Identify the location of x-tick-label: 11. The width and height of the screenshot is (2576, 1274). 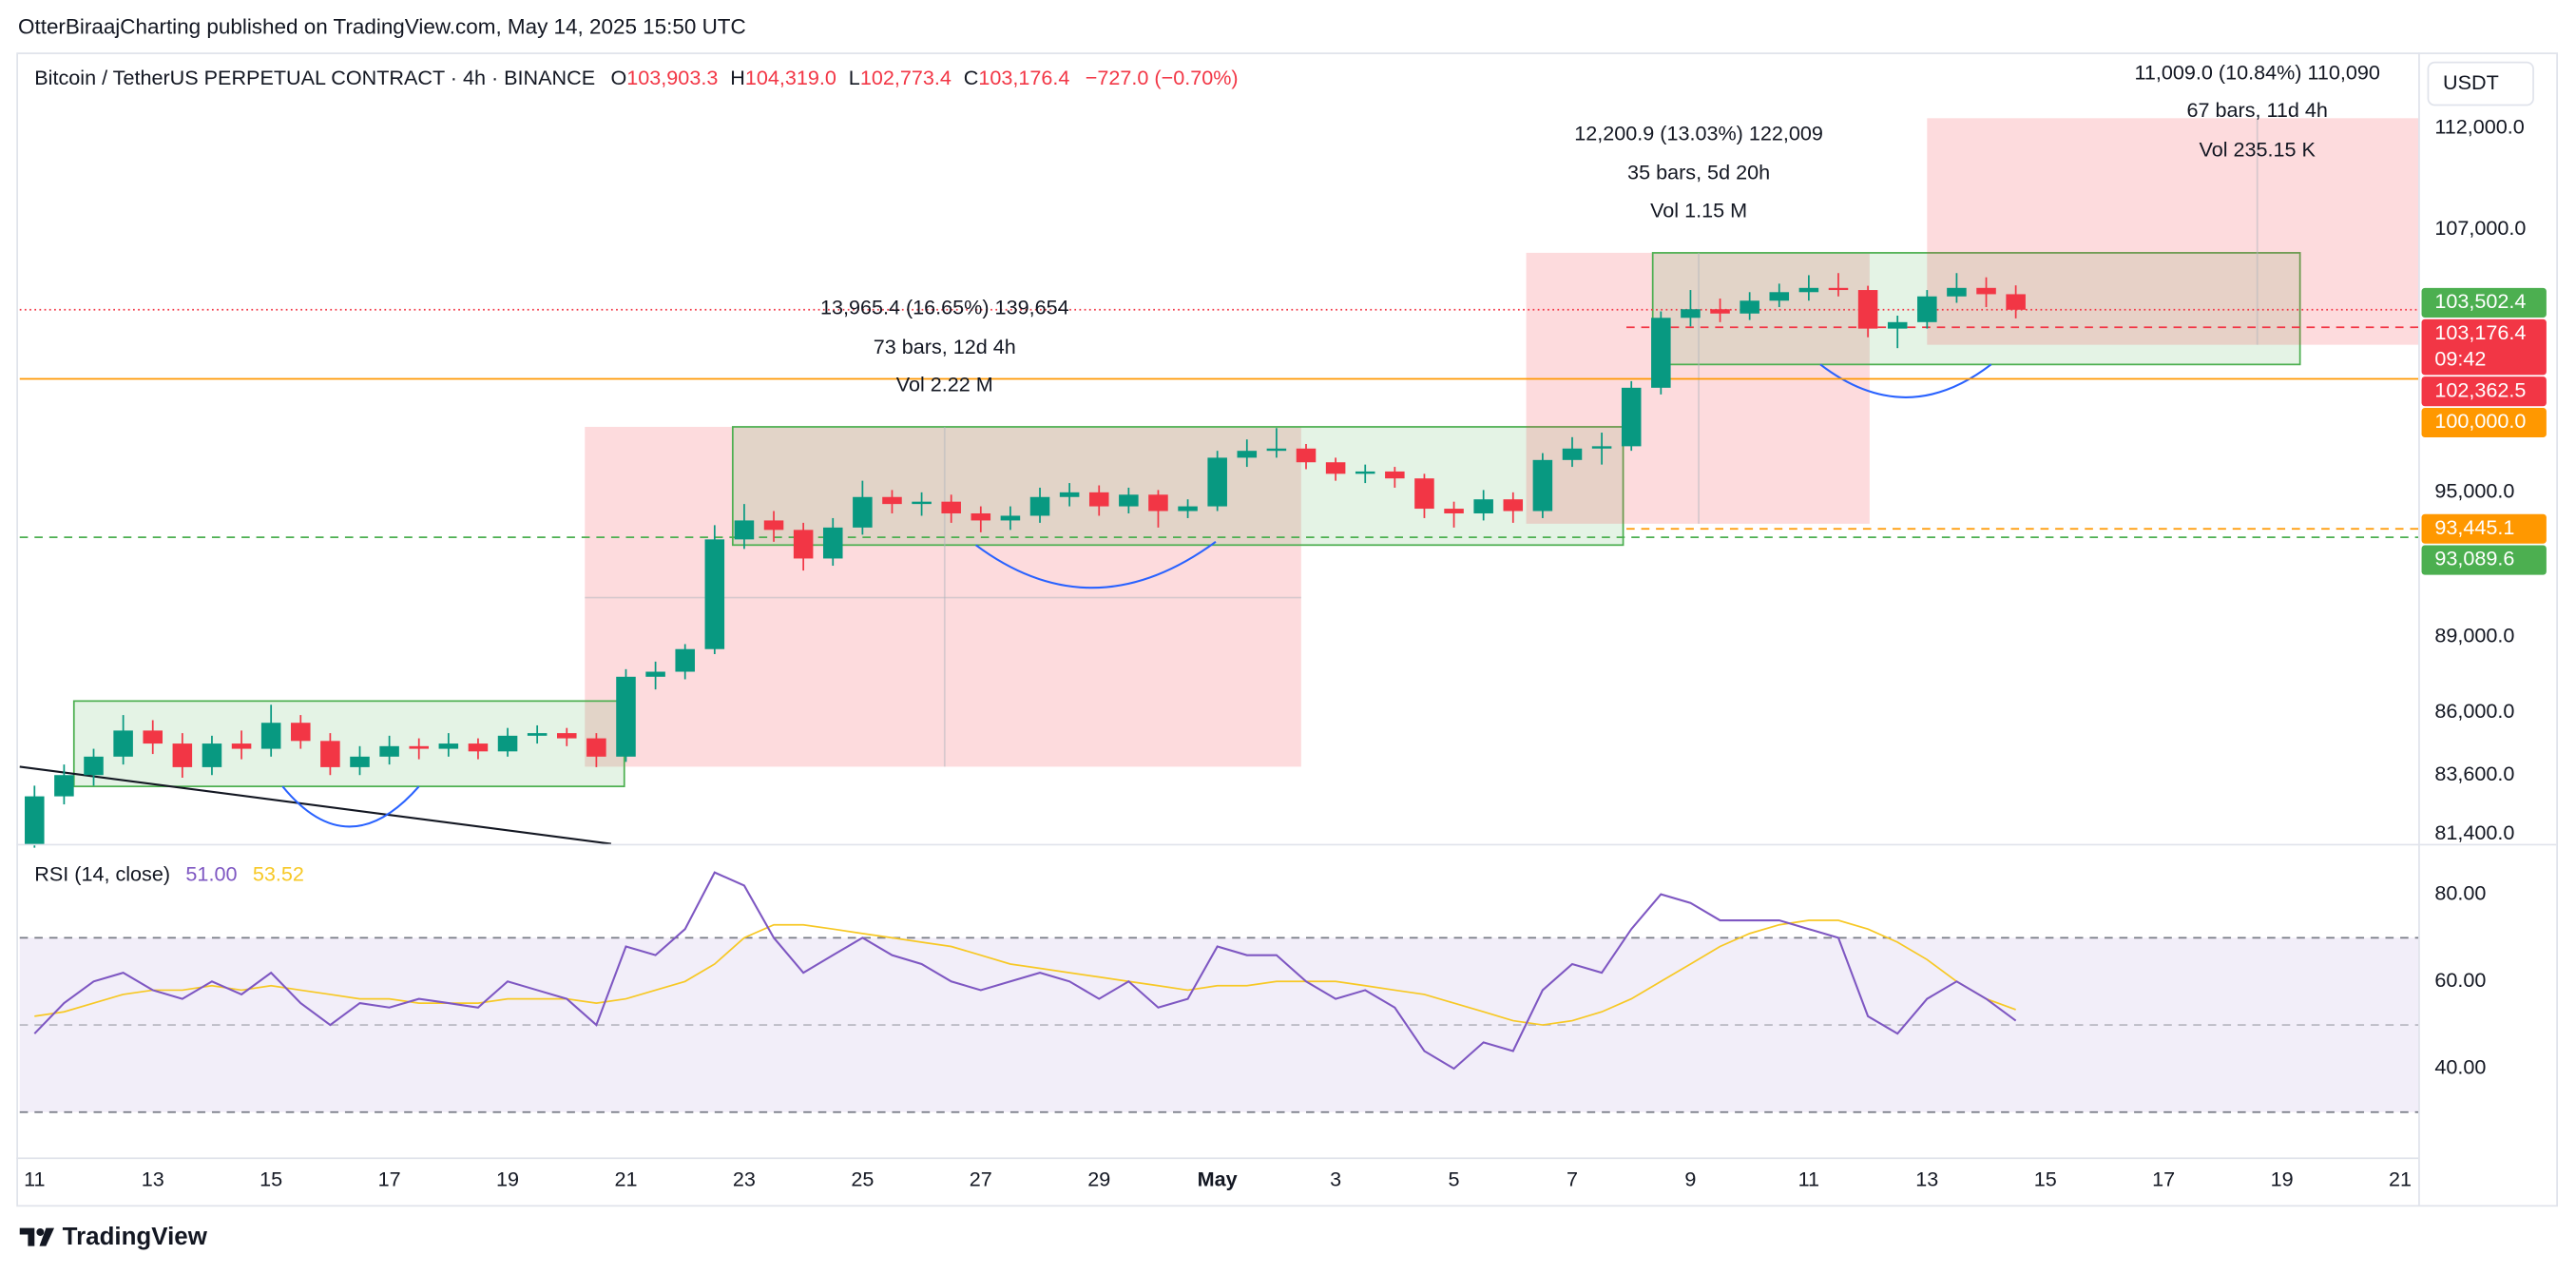
(1808, 1178).